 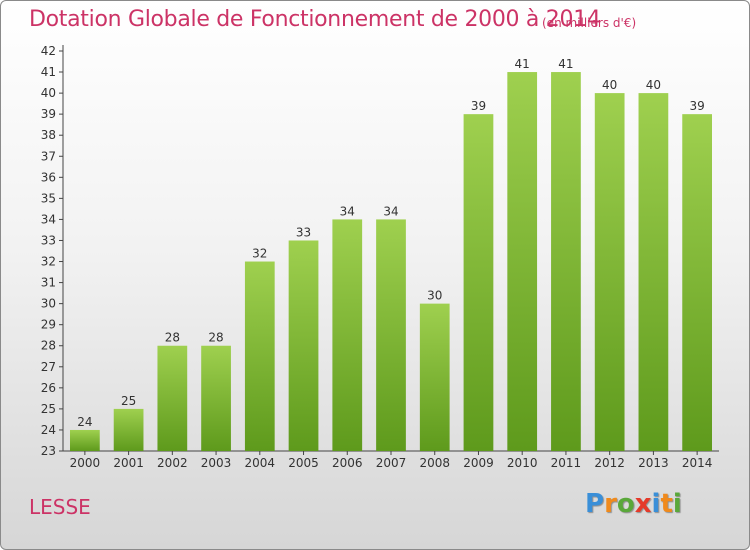 I want to click on data-label: 32, so click(x=259, y=254).